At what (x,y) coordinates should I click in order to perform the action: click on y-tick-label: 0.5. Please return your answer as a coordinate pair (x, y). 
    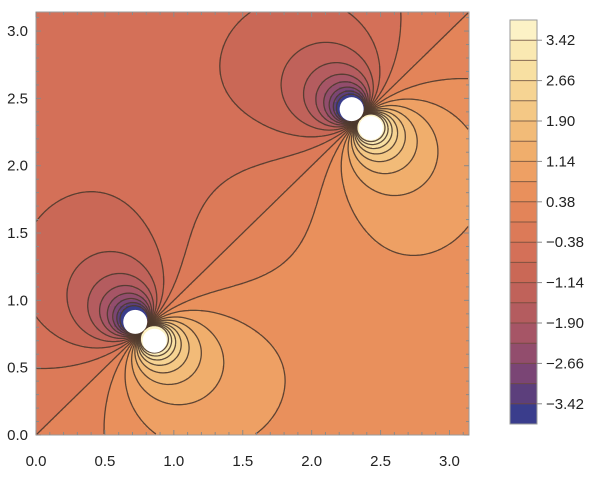
    Looking at the image, I should click on (17, 368).